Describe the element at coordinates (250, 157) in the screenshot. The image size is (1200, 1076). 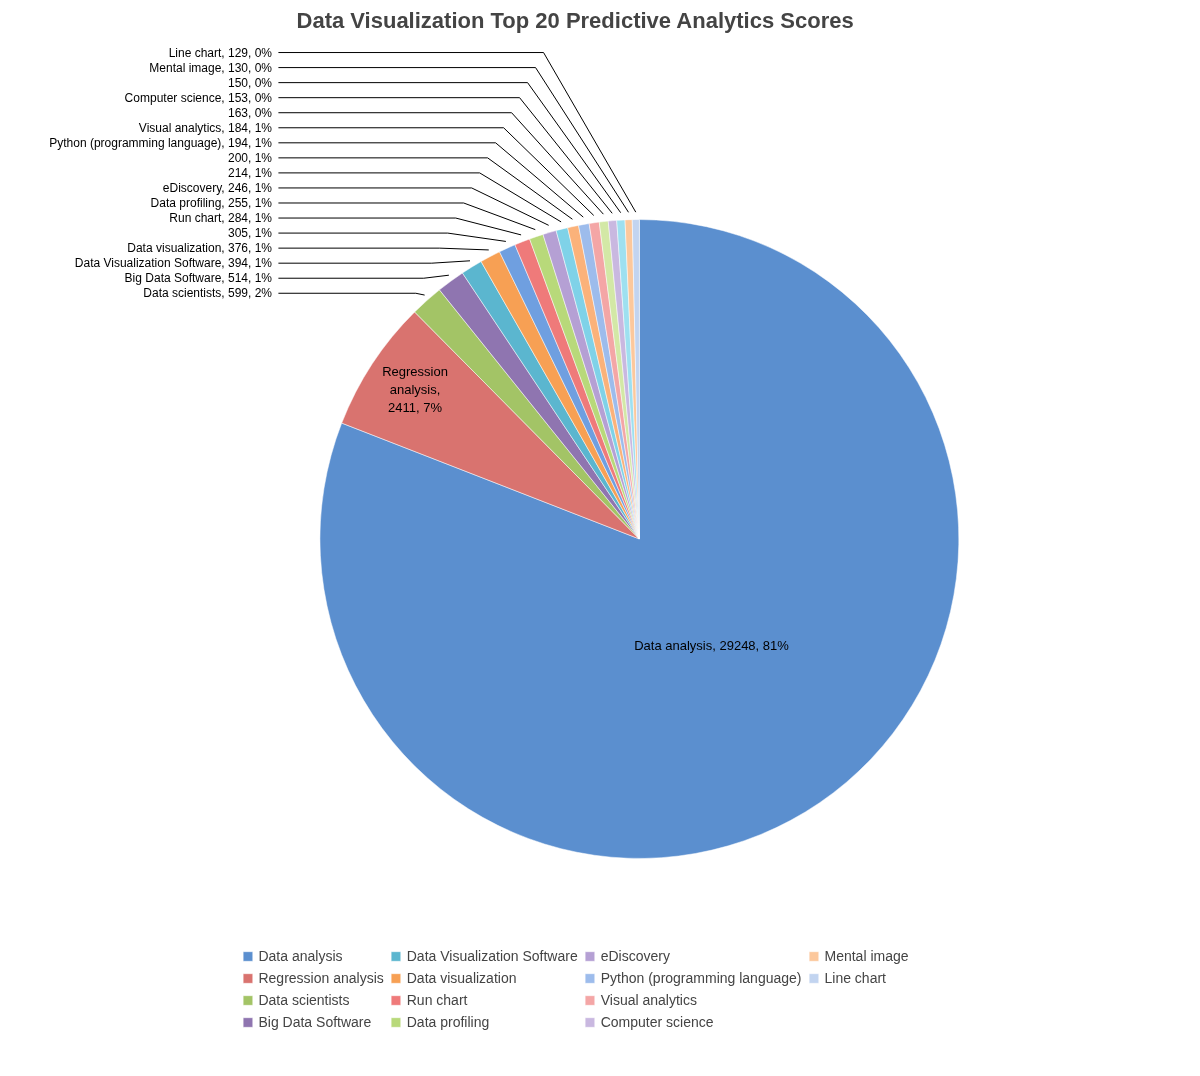
I see `data-label: 200, 1%` at that location.